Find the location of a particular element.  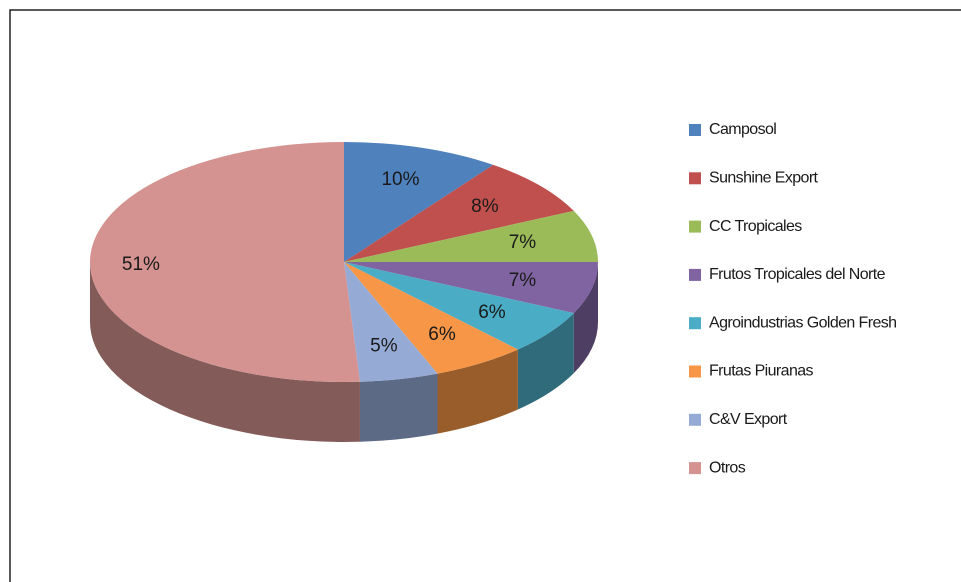

data-label: 10% is located at coordinates (400, 179).